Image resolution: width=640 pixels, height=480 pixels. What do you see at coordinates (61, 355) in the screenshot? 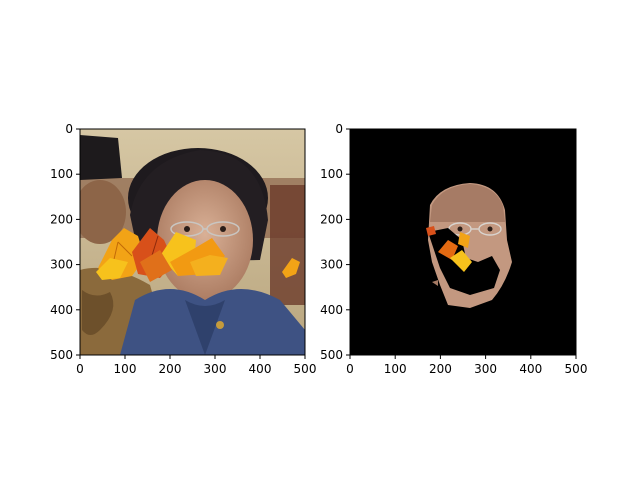
I see `left-ytick-label: 500` at bounding box center [61, 355].